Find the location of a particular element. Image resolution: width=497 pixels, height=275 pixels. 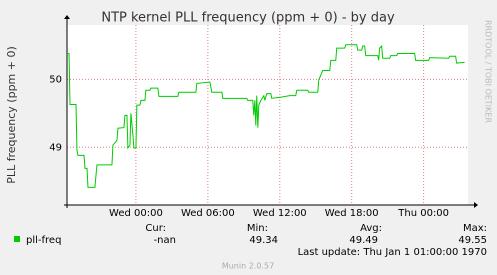

side-label: RRDTOOL / TOBI OETIKER is located at coordinates (488, 71).